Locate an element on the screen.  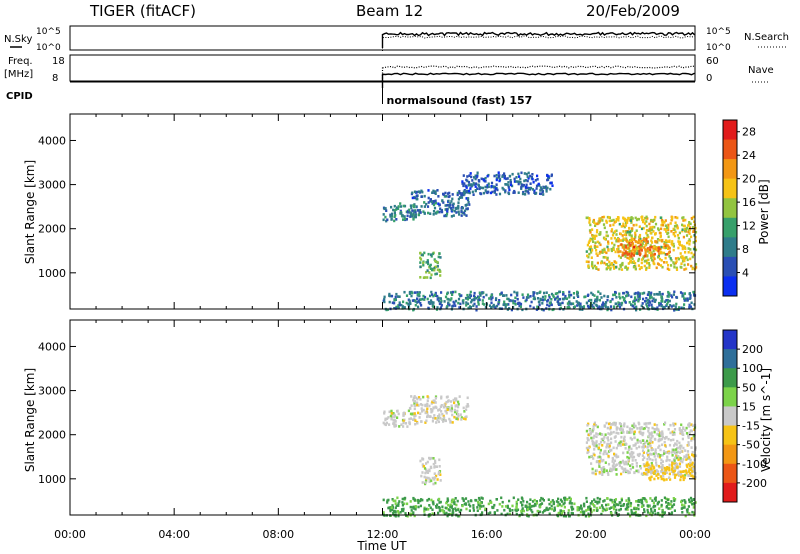
date-title: 20/Feb/2009 is located at coordinates (633, 11).